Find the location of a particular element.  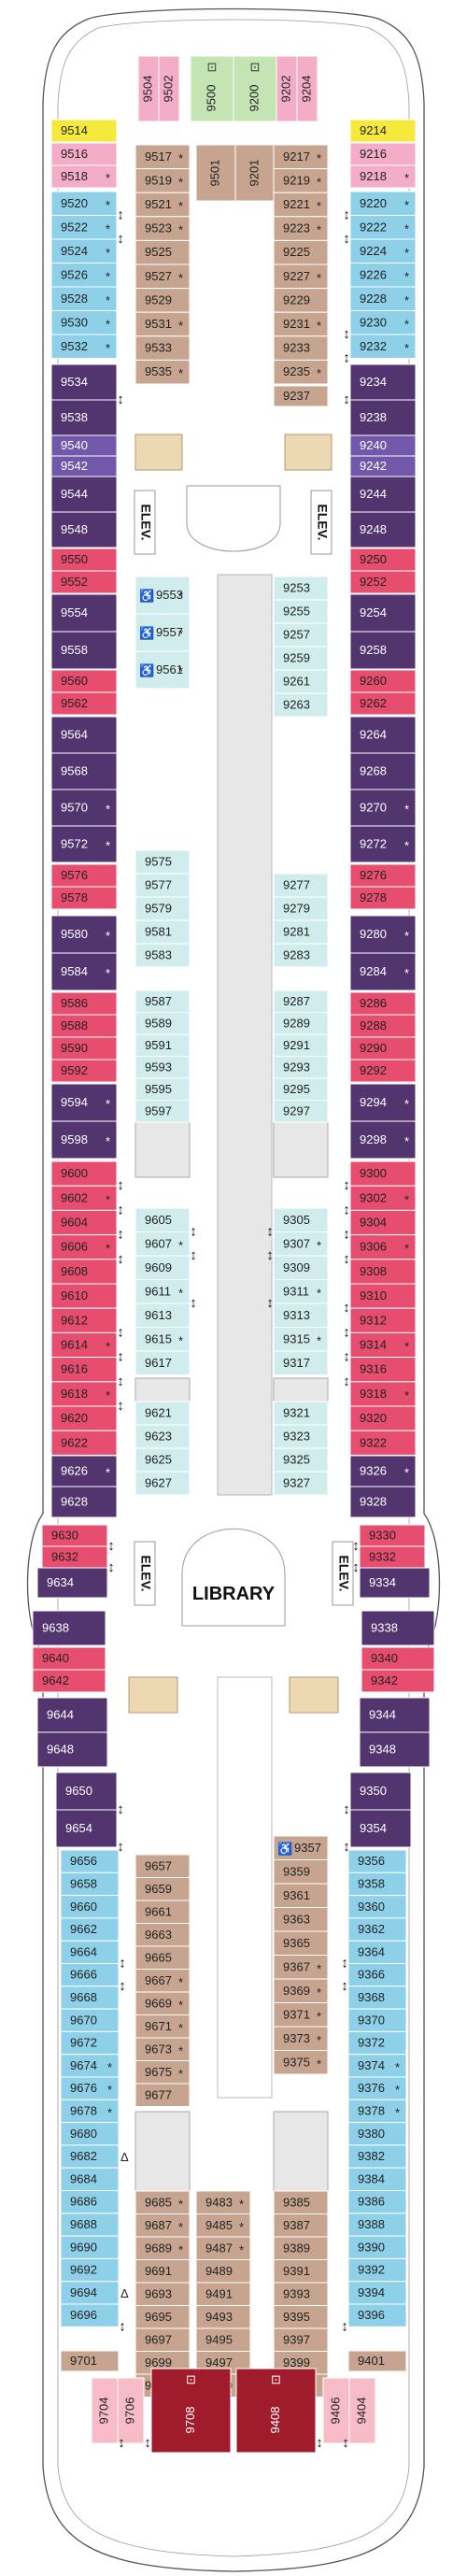

cabin-9535: 9535 * is located at coordinates (163, 372).